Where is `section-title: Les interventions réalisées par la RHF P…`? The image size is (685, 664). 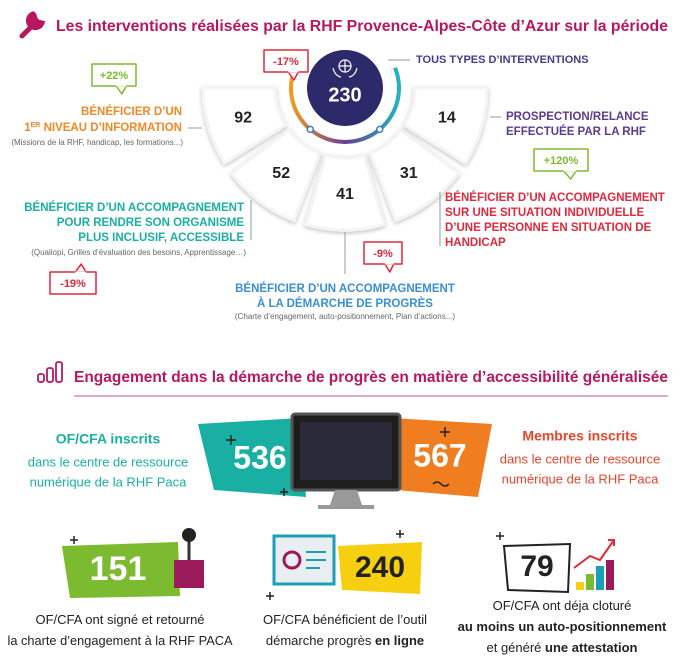 section-title: Les interventions réalisées par la RHF P… is located at coordinates (362, 26).